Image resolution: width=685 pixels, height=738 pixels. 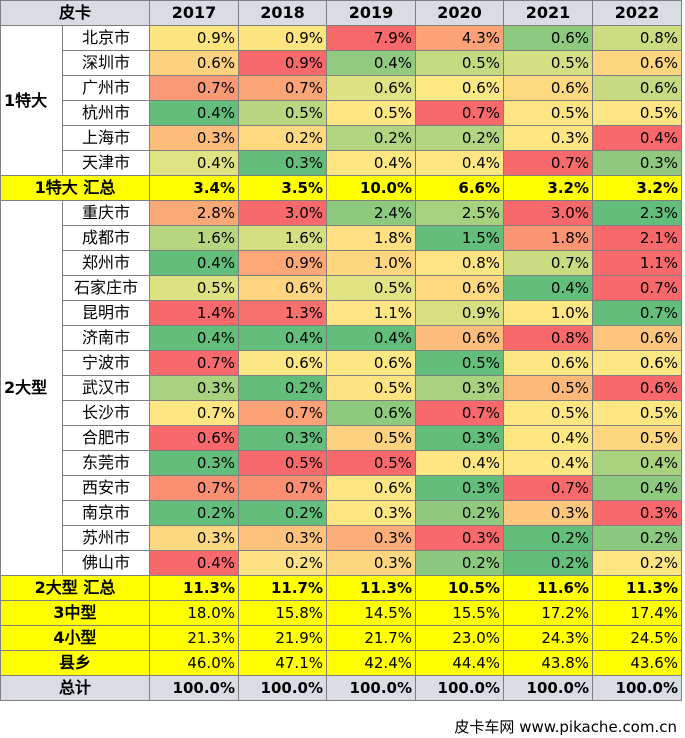 I want to click on total-label: 总计, so click(x=75, y=688).